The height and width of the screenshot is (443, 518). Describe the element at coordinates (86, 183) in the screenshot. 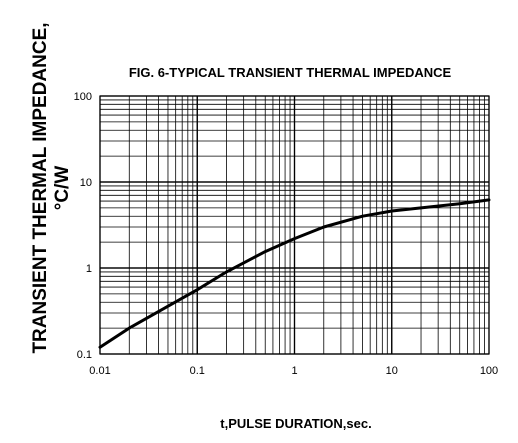

I see `y-tick-label: 10` at that location.